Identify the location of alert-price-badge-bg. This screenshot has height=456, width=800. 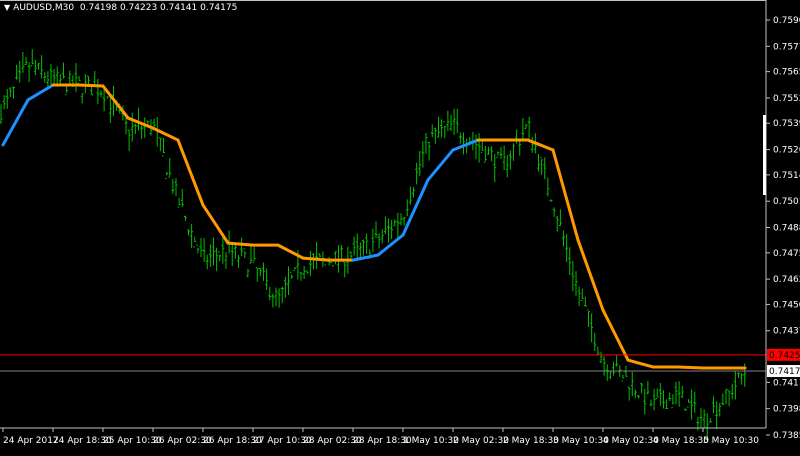
(783, 354).